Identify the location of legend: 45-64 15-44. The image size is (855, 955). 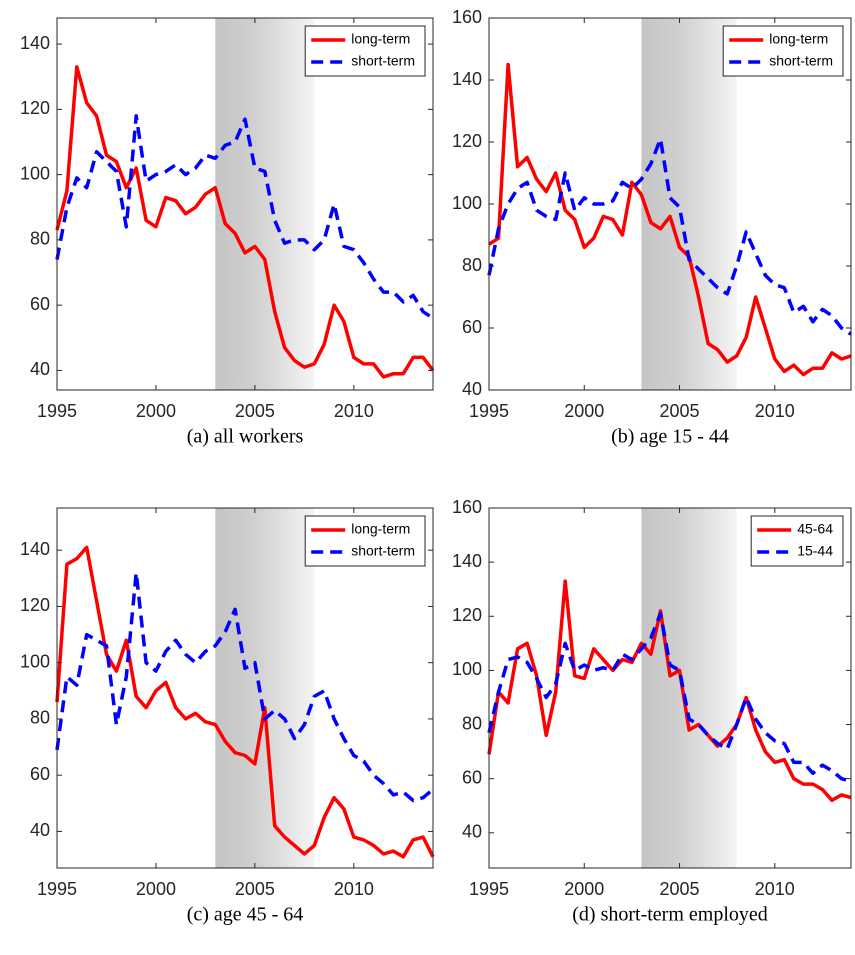
(797, 541).